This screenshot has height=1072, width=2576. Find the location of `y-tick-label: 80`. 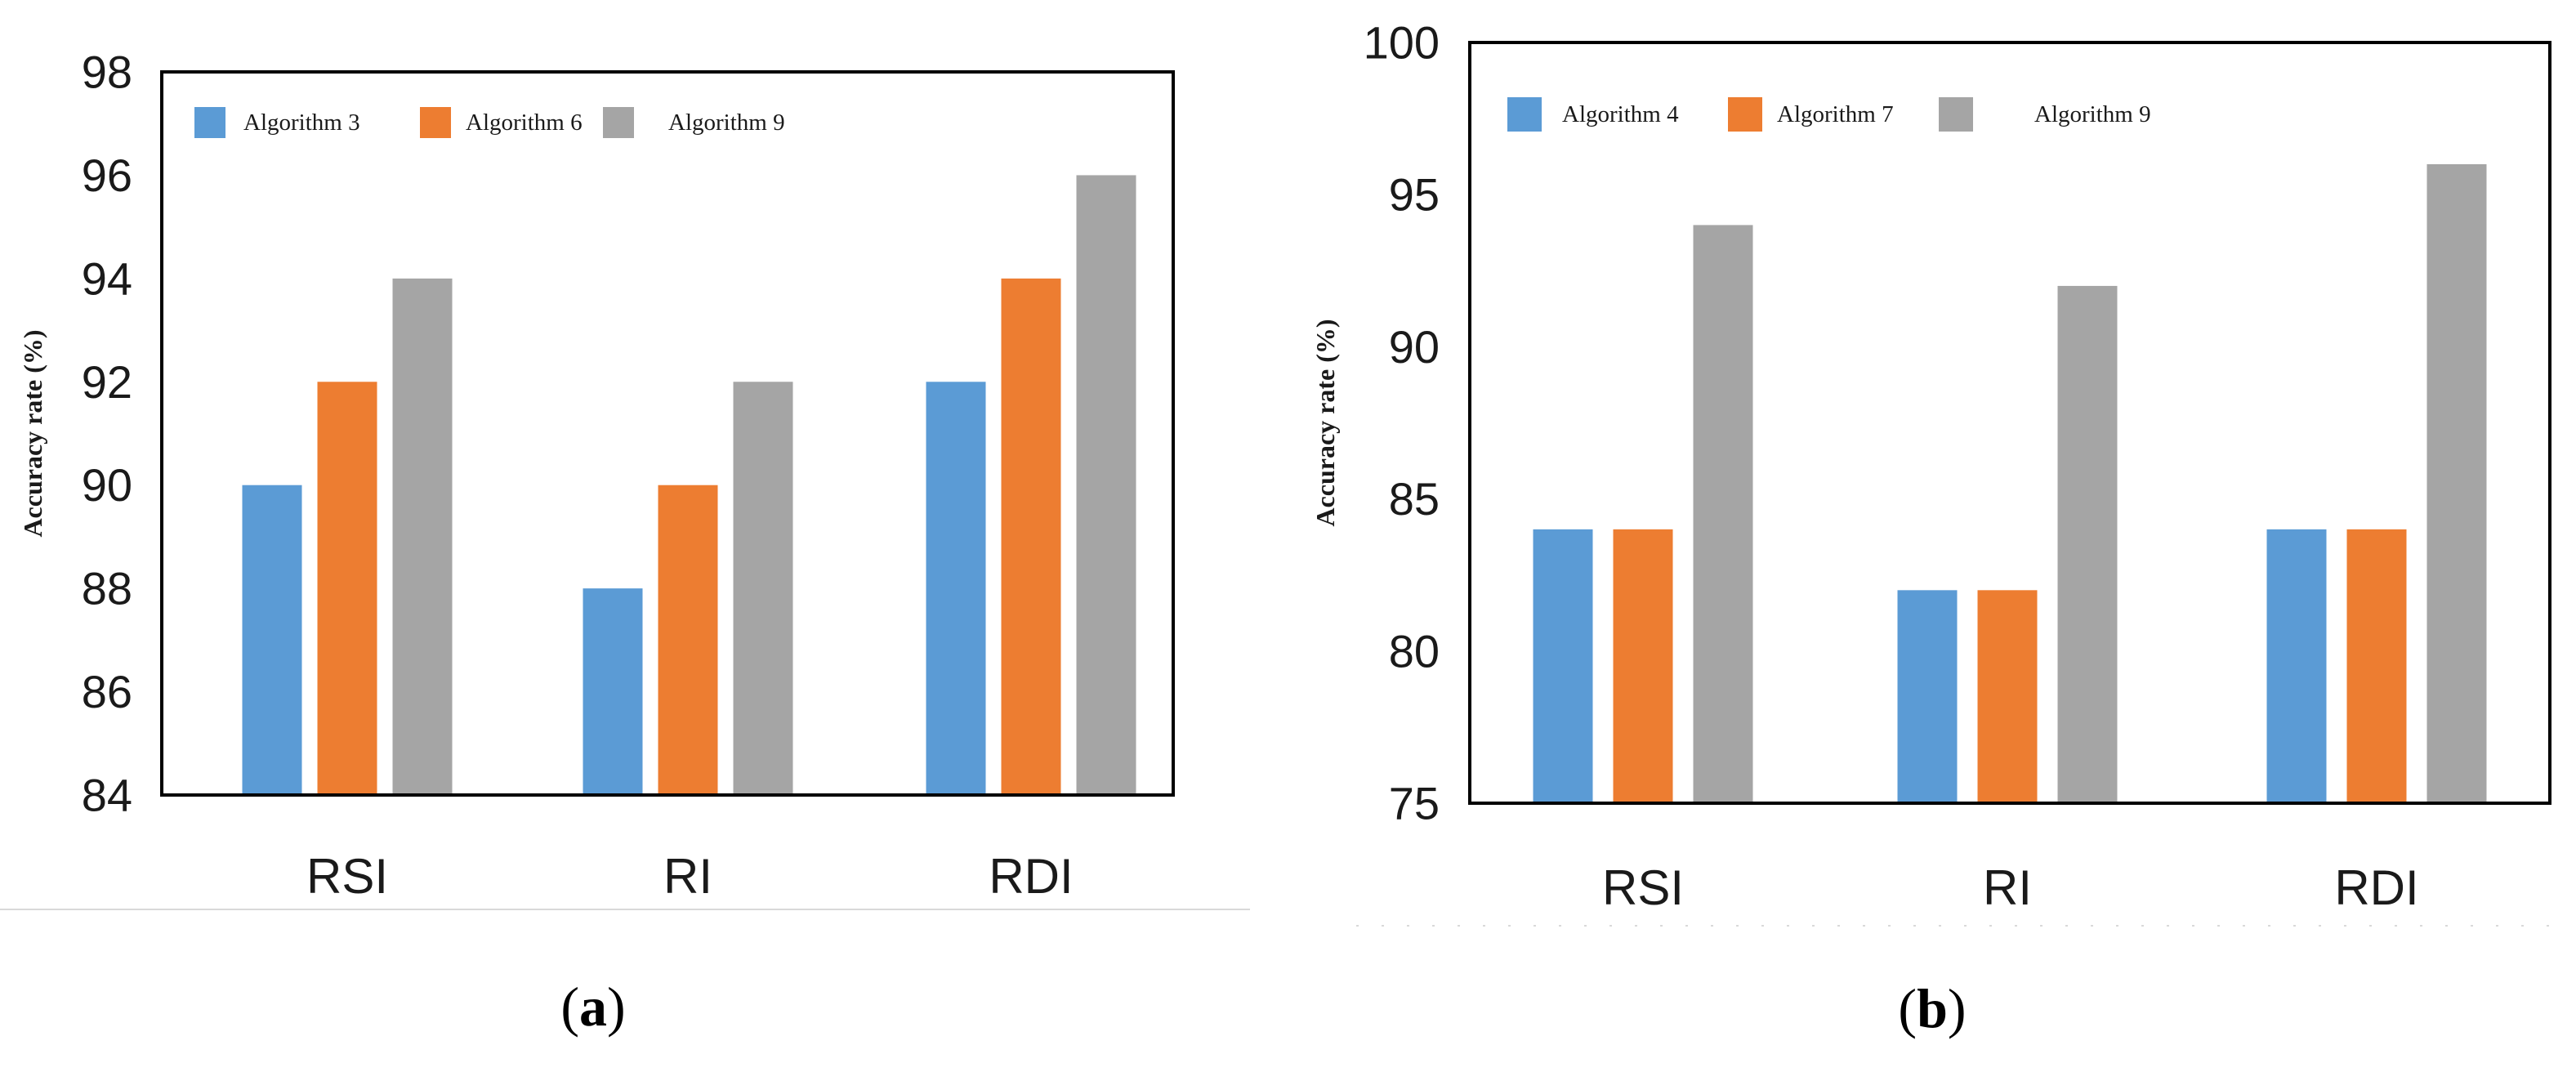

y-tick-label: 80 is located at coordinates (1415, 651).